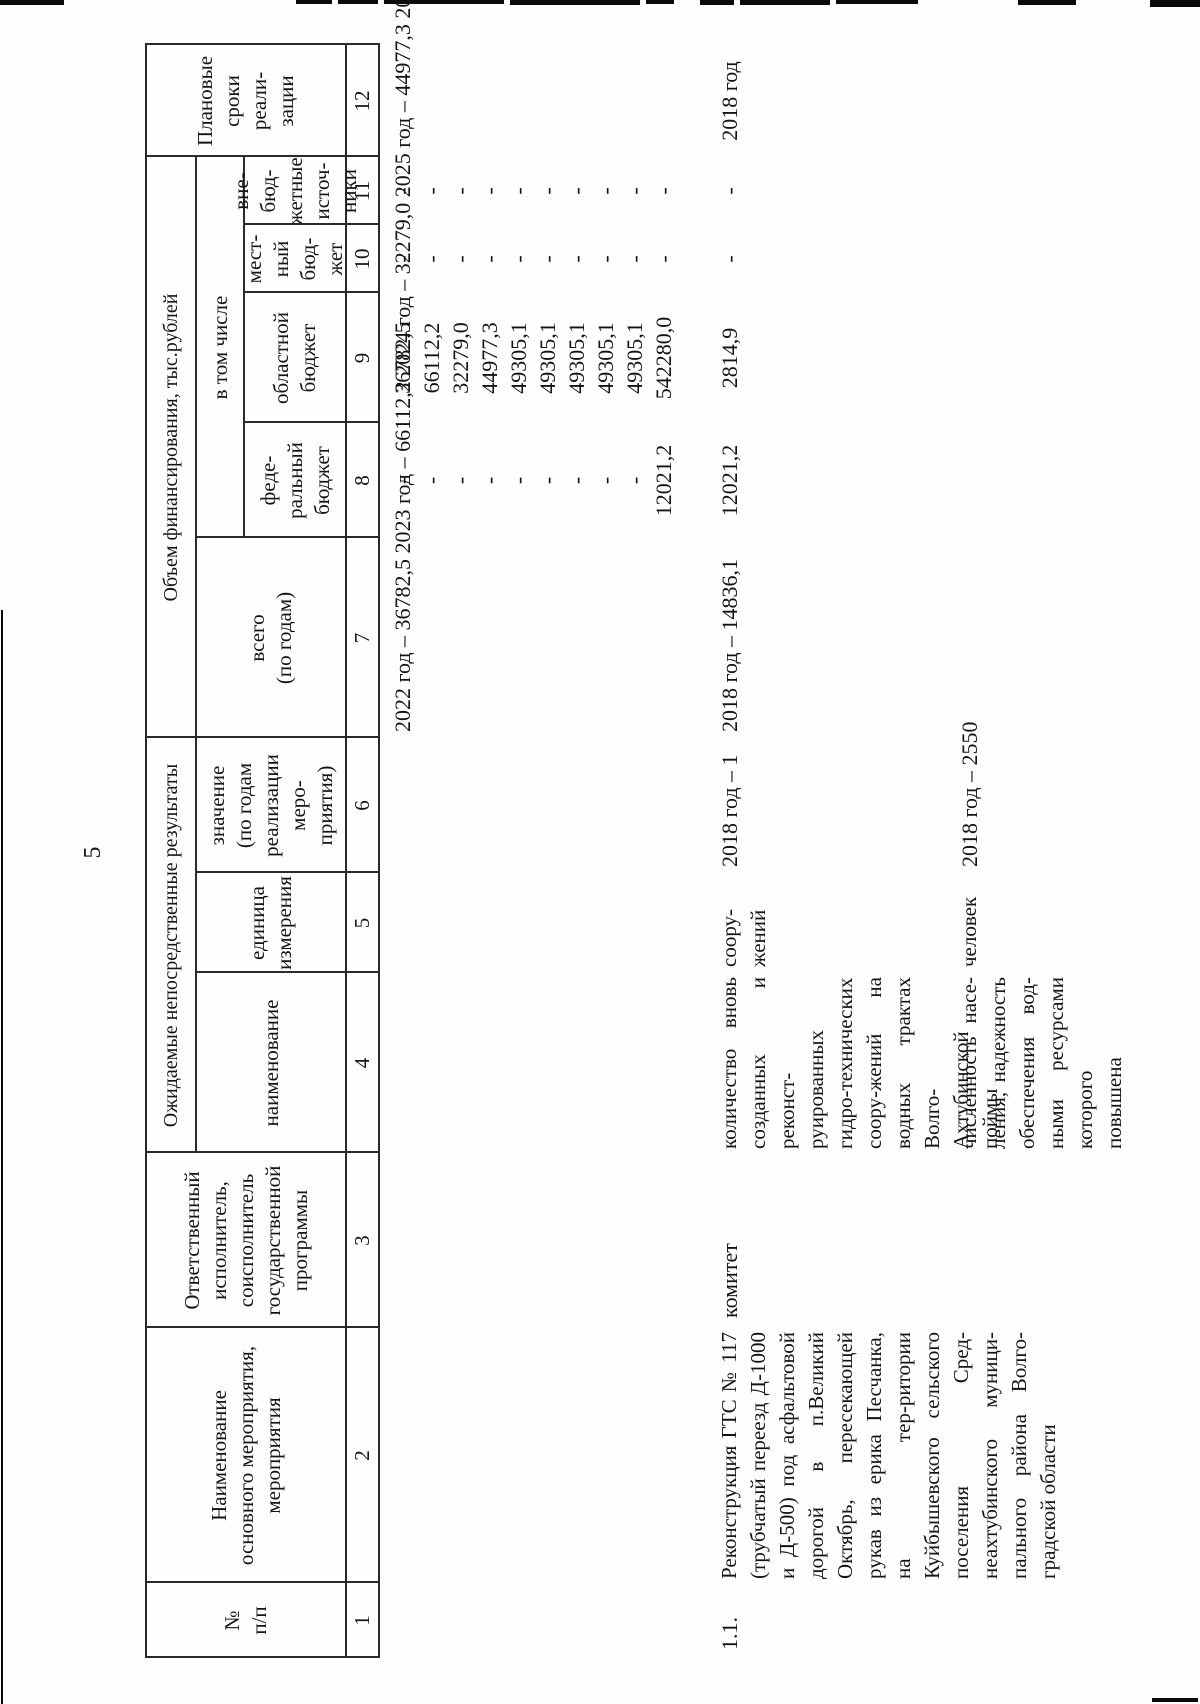 This screenshot has height=1704, width=1200. What do you see at coordinates (362, 805) in the screenshot?
I see `colnum-6: 6` at bounding box center [362, 805].